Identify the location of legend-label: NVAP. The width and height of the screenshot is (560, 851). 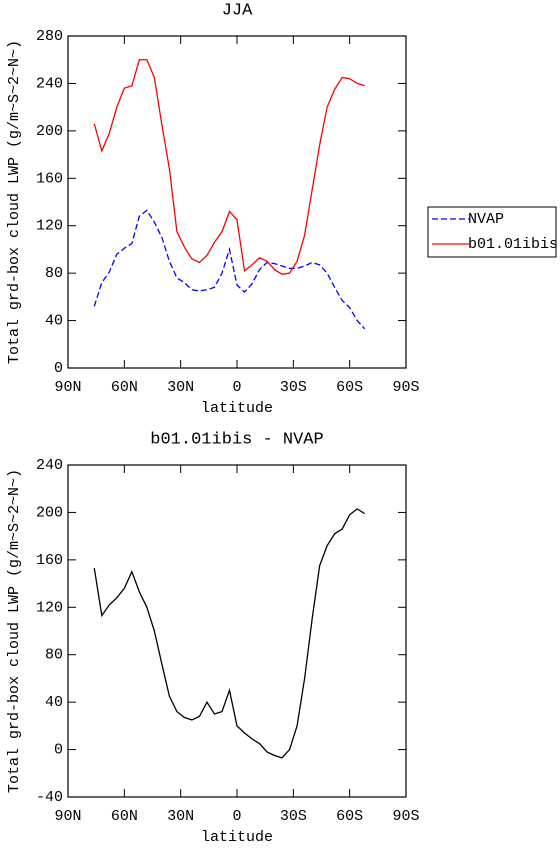
(486, 219).